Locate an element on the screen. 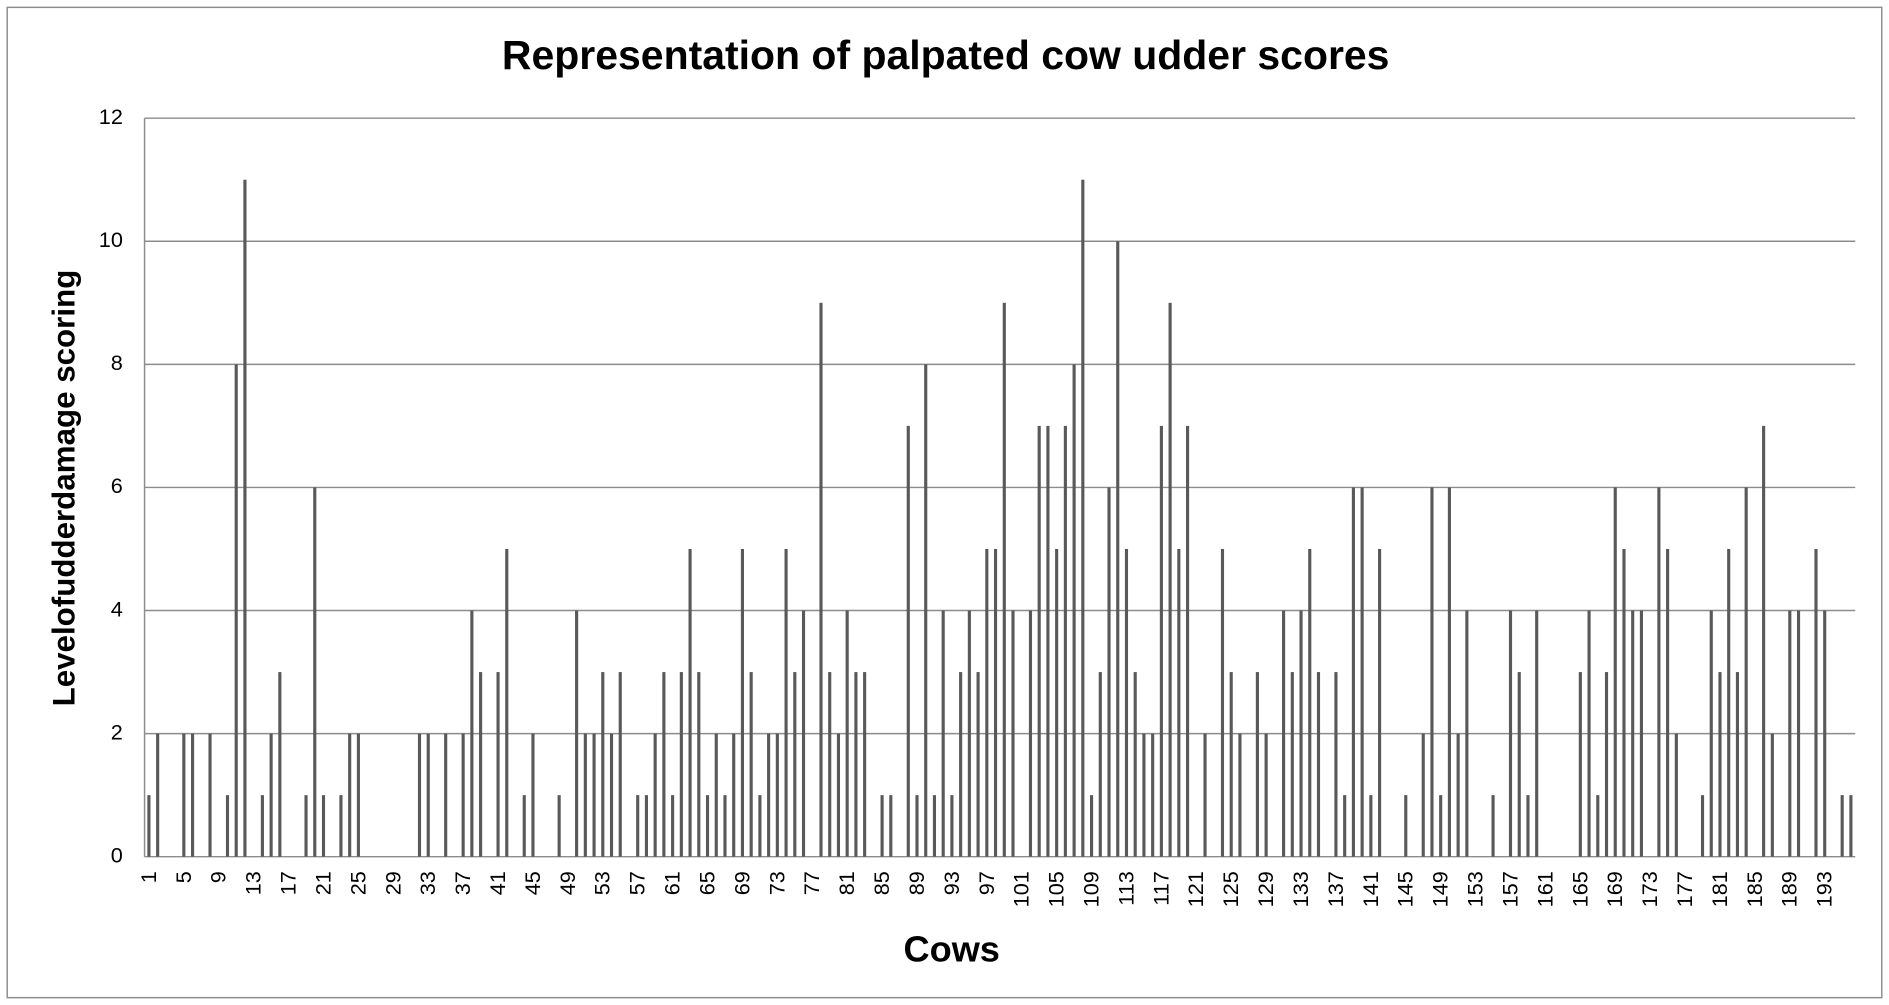  x-tick-label: 157 is located at coordinates (1509, 889).